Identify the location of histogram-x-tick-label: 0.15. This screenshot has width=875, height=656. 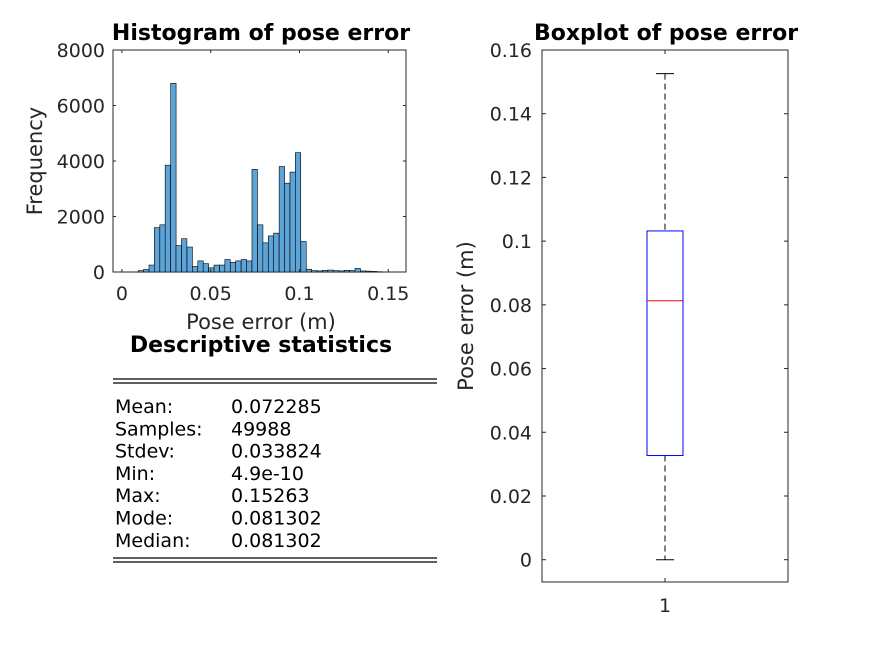
(388, 294).